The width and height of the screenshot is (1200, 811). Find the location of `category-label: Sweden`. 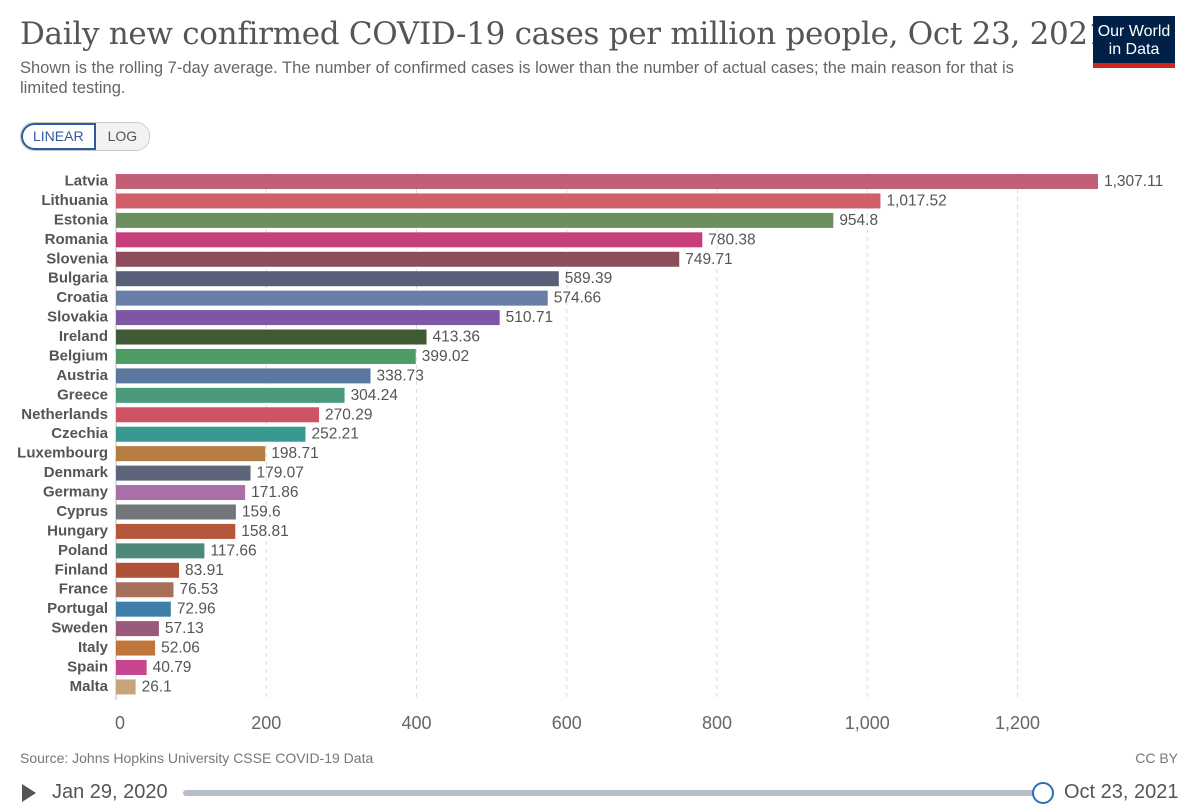

category-label: Sweden is located at coordinates (79, 628).